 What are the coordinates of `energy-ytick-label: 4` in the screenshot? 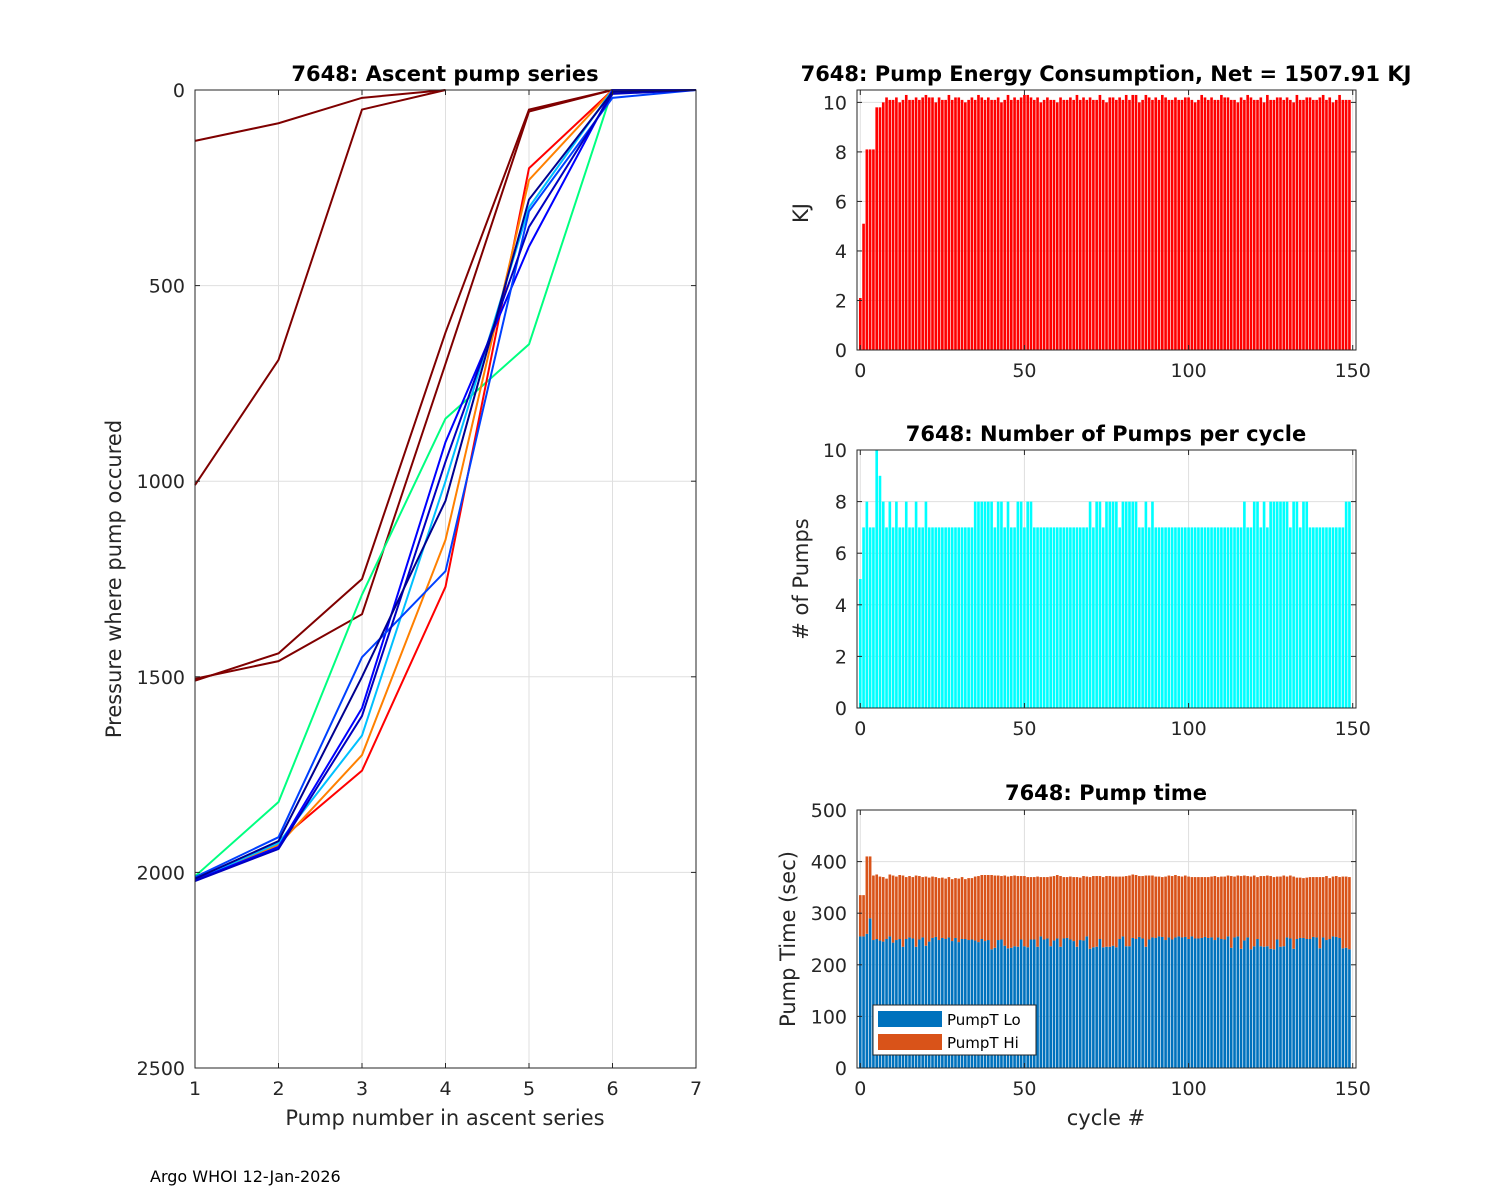 It's located at (841, 252).